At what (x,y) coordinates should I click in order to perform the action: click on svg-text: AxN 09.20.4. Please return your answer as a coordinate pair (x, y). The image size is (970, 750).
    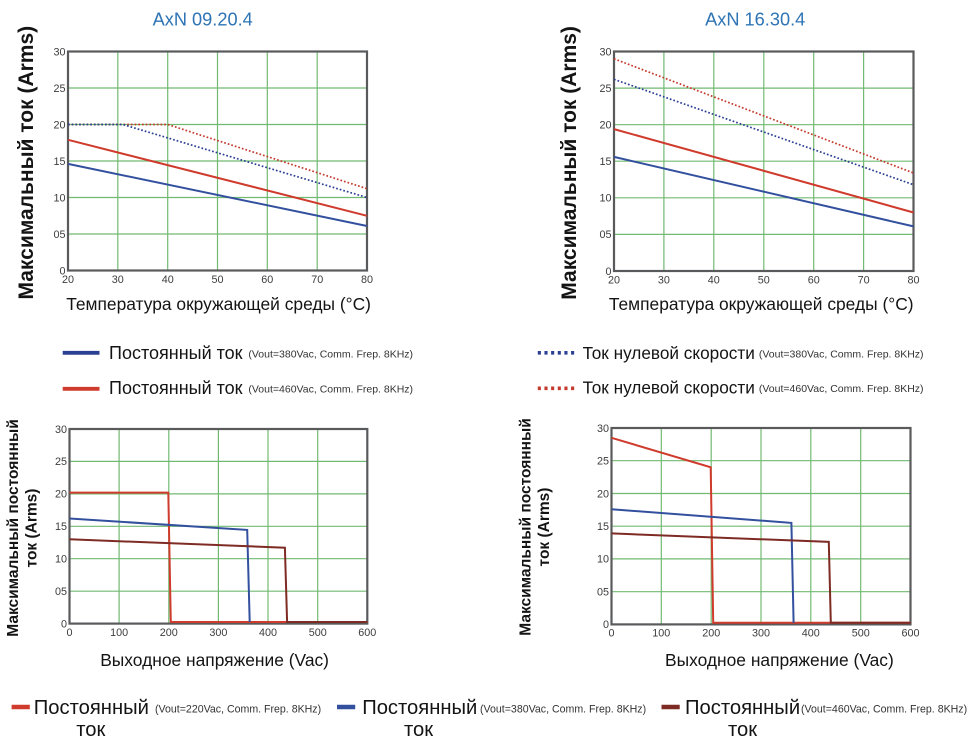
    Looking at the image, I should click on (203, 20).